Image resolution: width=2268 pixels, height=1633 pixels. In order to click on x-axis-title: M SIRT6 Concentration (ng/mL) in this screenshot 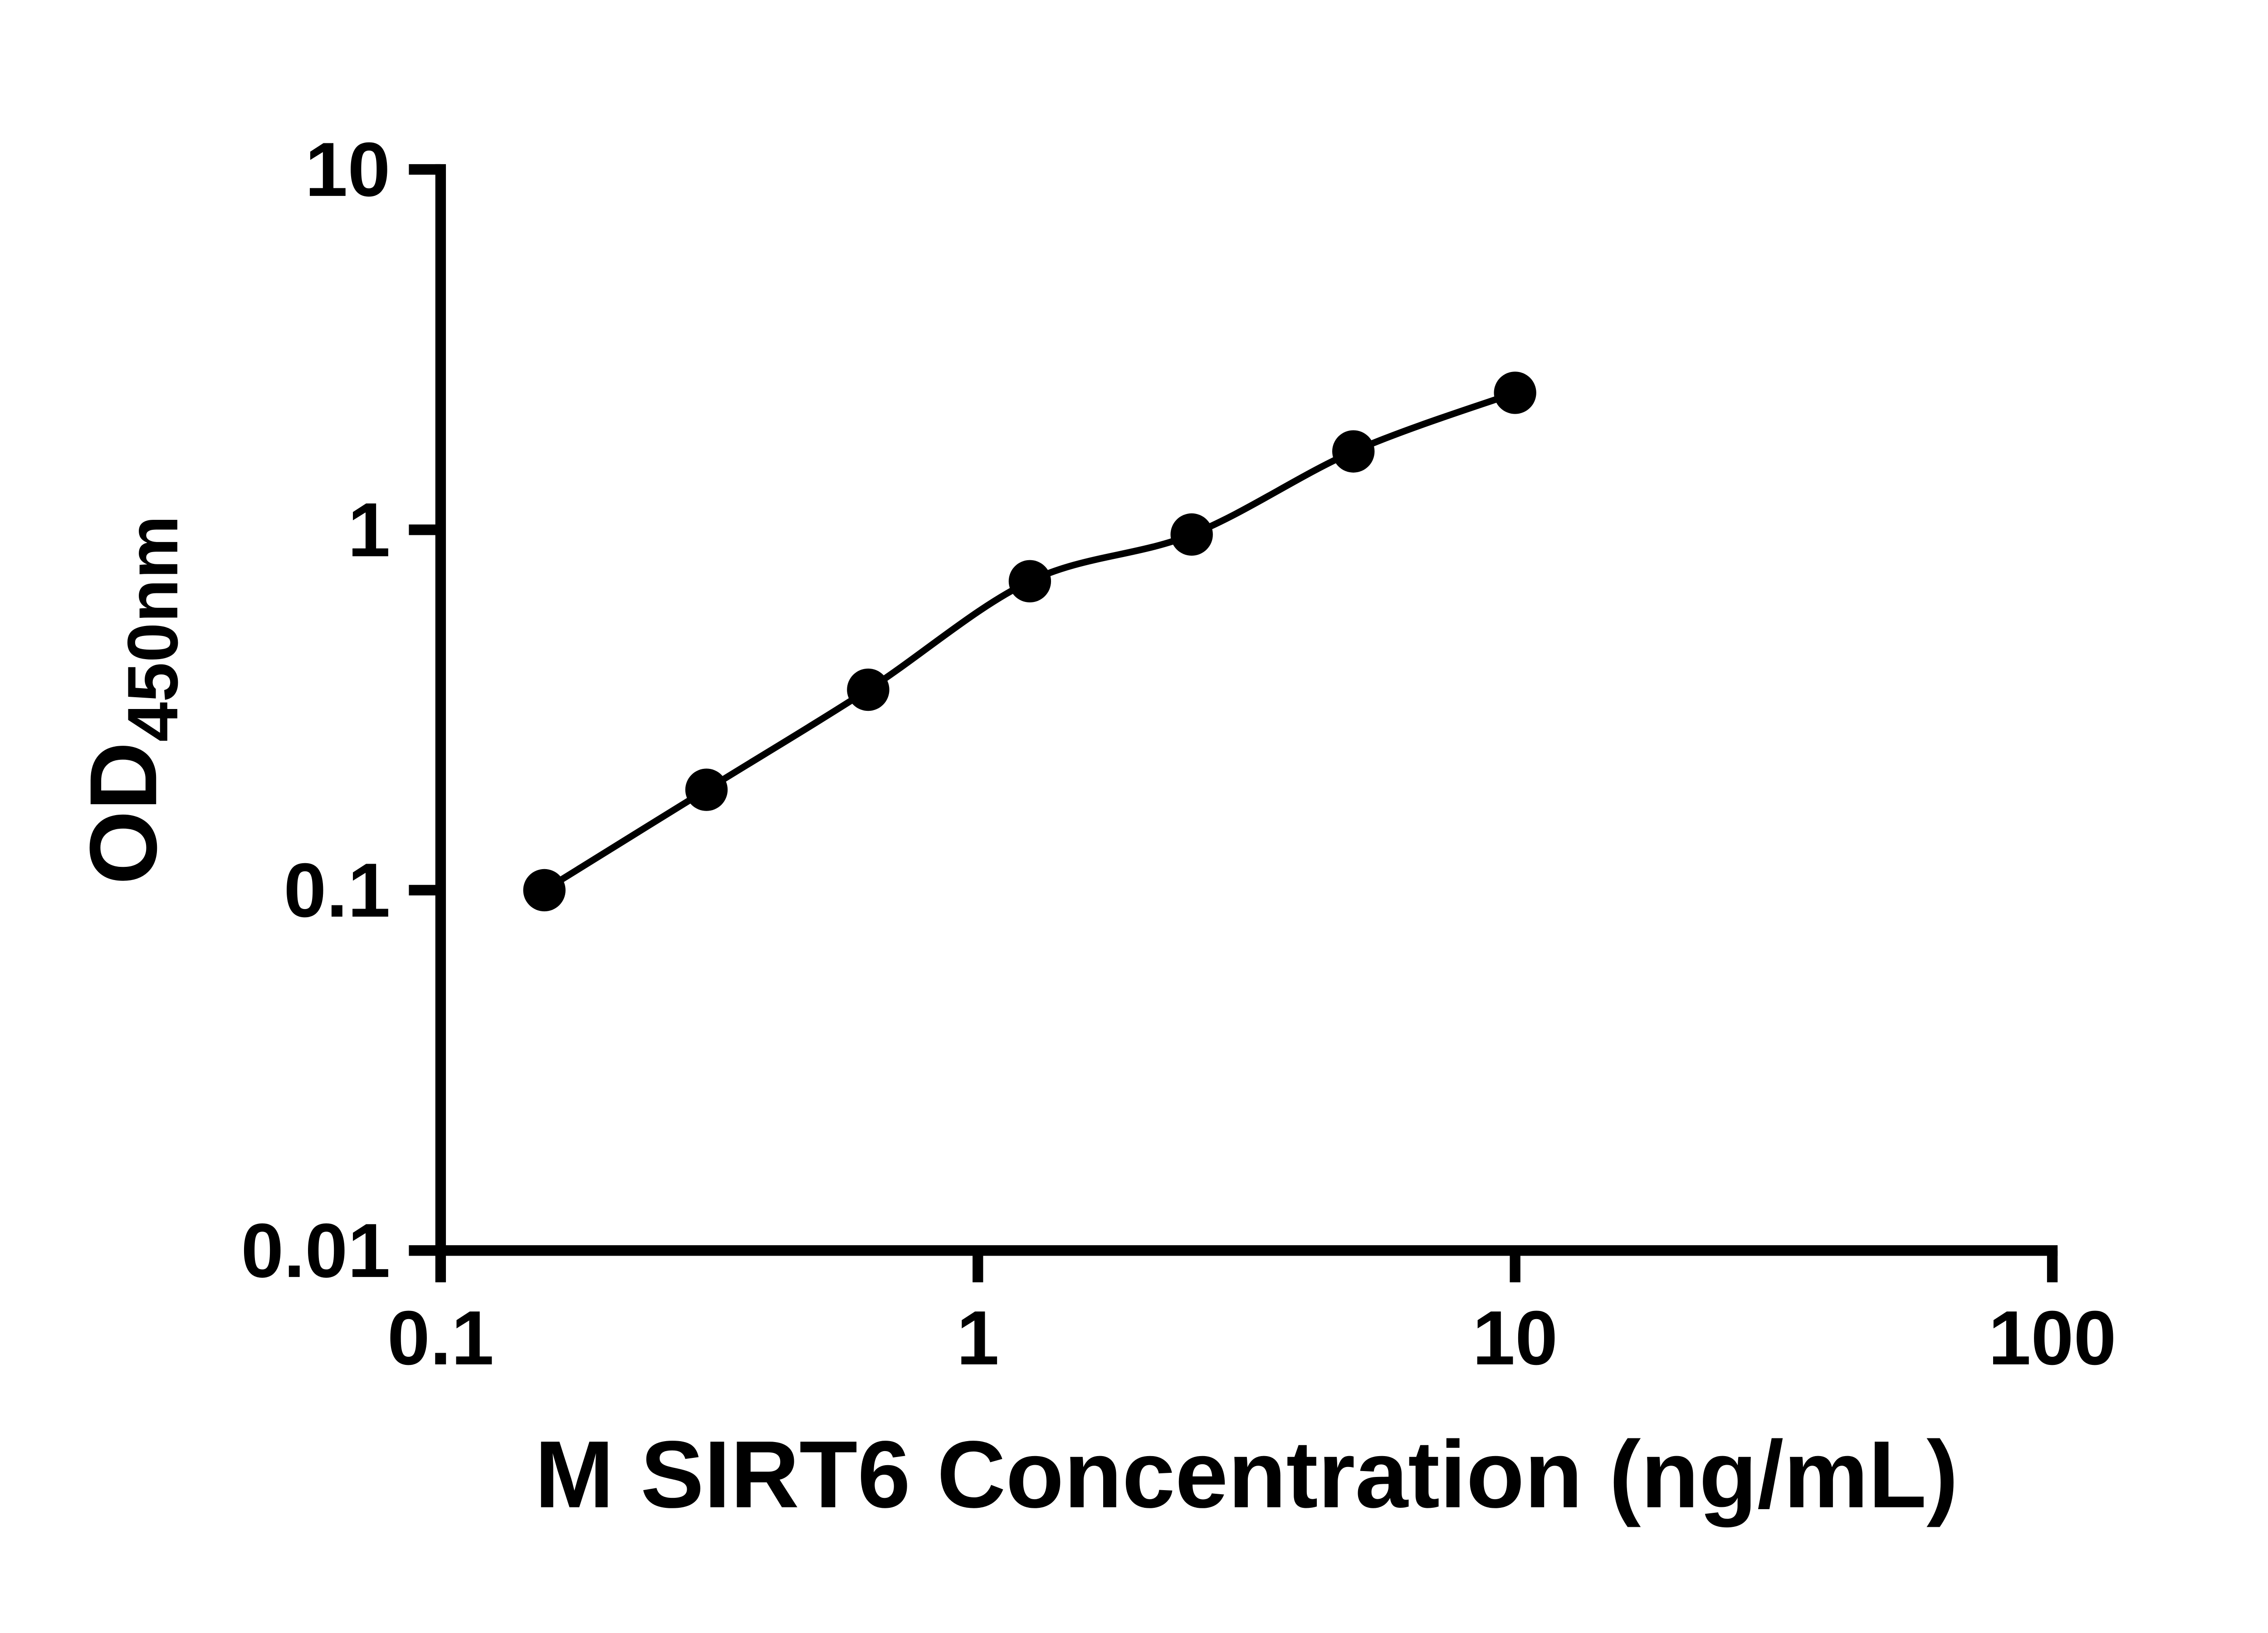, I will do `click(1246, 1474)`.